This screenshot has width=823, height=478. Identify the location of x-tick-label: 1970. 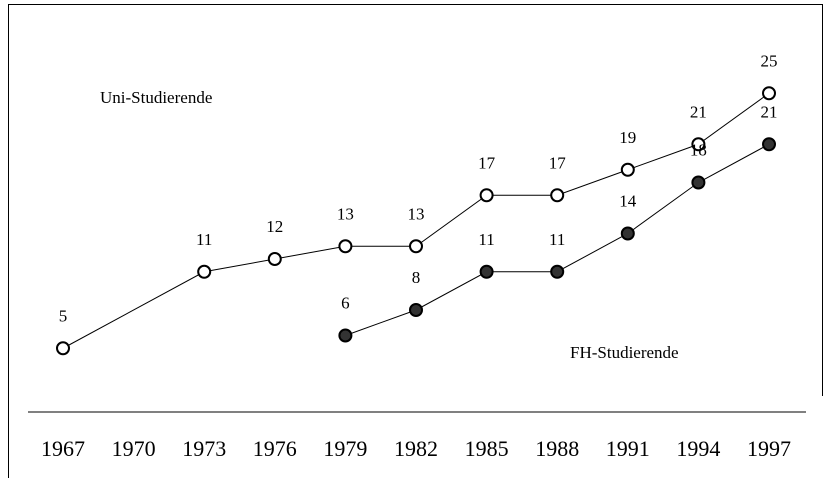
(134, 448).